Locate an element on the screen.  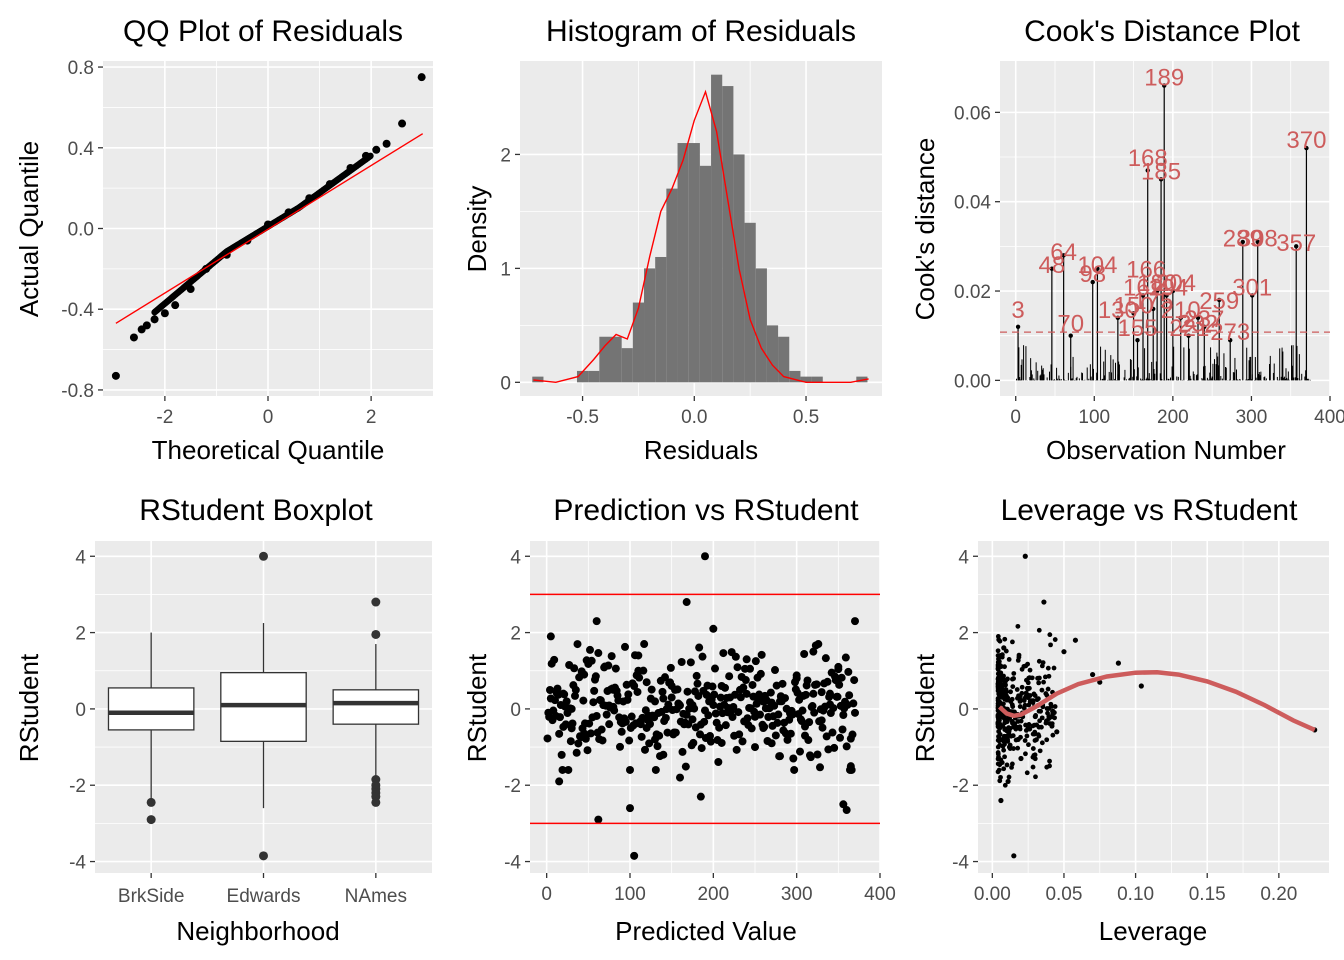
lev-xtick-label: 0.10 is located at coordinates (1135, 894).